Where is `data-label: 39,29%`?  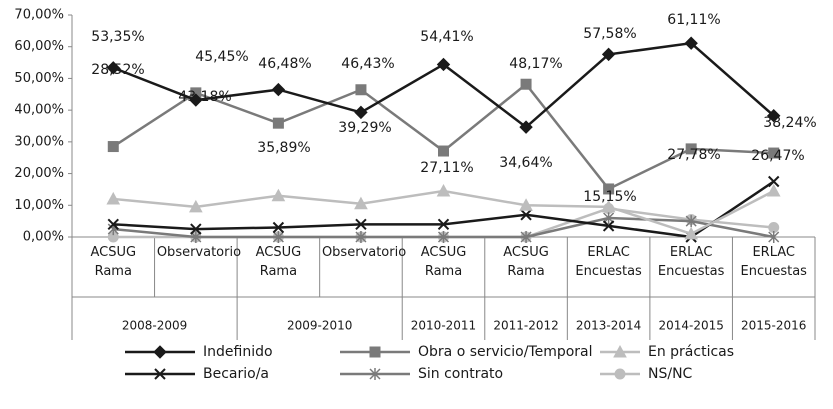 data-label: 39,29% is located at coordinates (364, 128).